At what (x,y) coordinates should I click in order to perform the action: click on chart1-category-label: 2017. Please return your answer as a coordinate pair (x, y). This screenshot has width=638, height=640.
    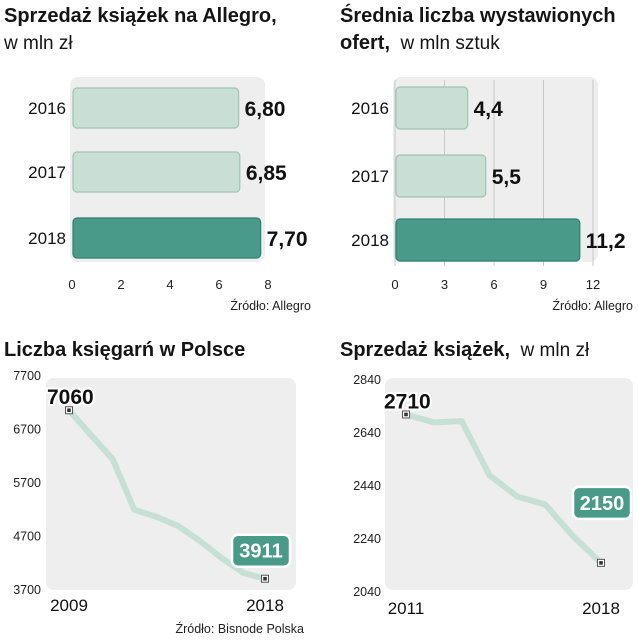
    Looking at the image, I should click on (47, 172).